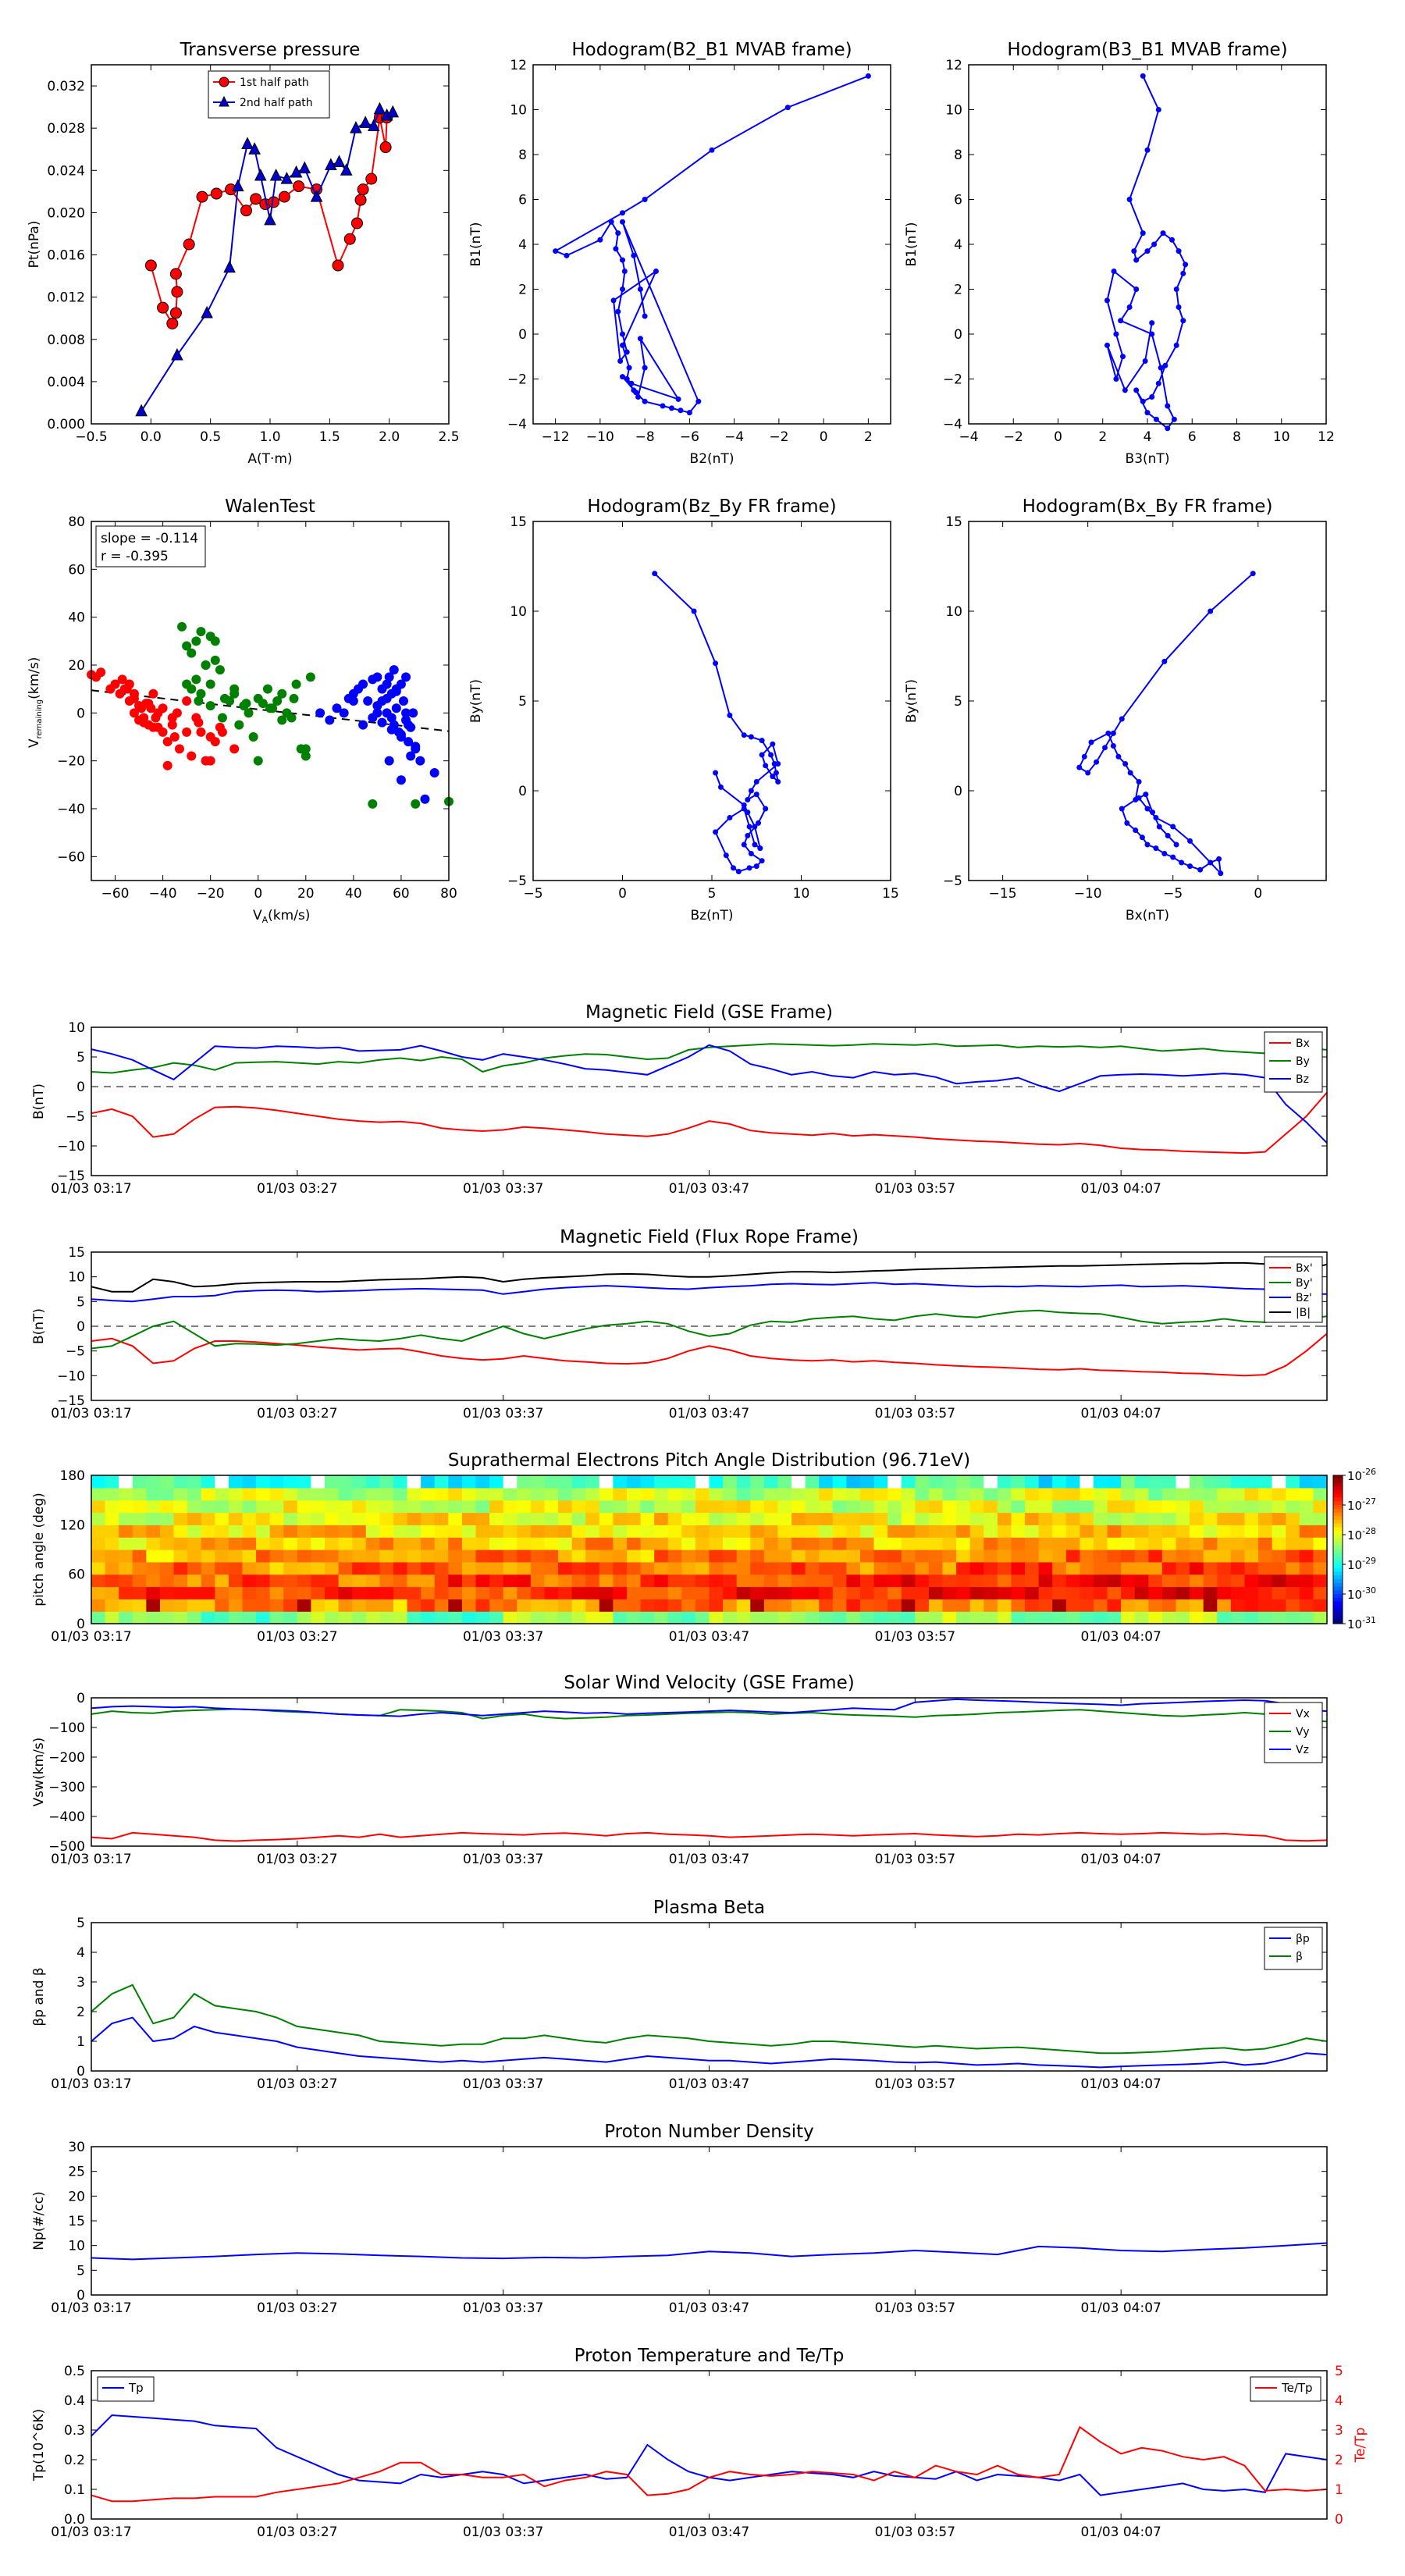  What do you see at coordinates (39, 1549) in the screenshot?
I see `y-axis-label: pitch angle (deg)` at bounding box center [39, 1549].